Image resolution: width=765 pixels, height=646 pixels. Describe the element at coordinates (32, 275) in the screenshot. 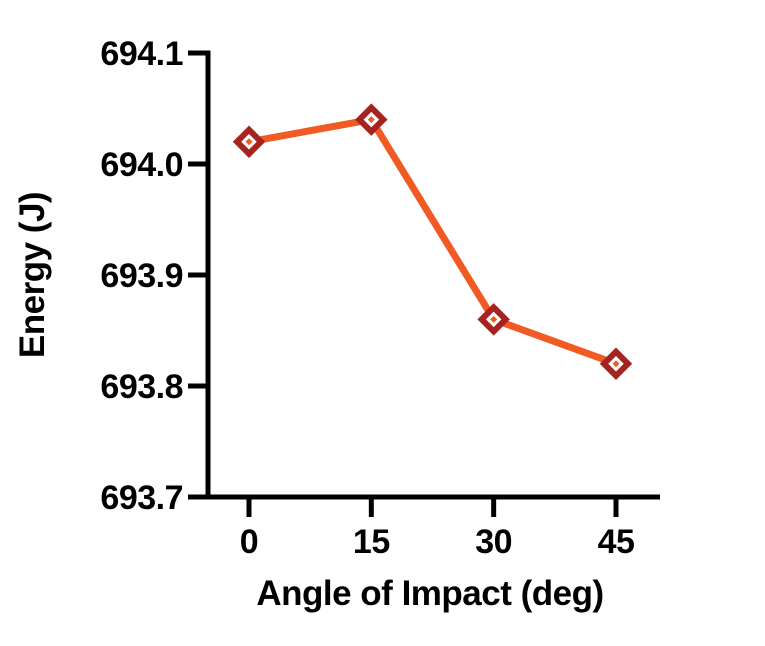

I see `y-axis-title: Energy (J)` at that location.